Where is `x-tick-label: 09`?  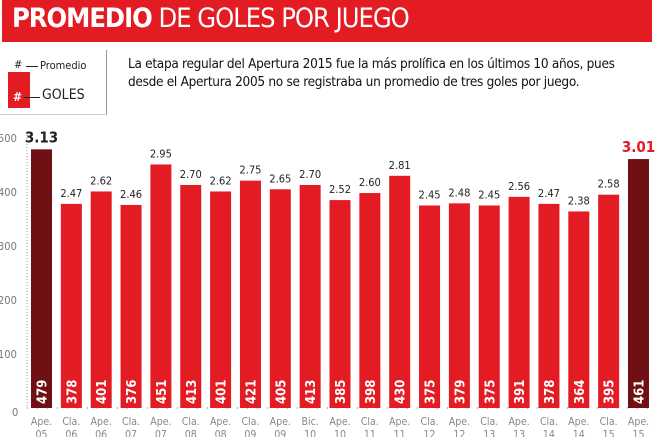
x-tick-label: 09 is located at coordinates (280, 433).